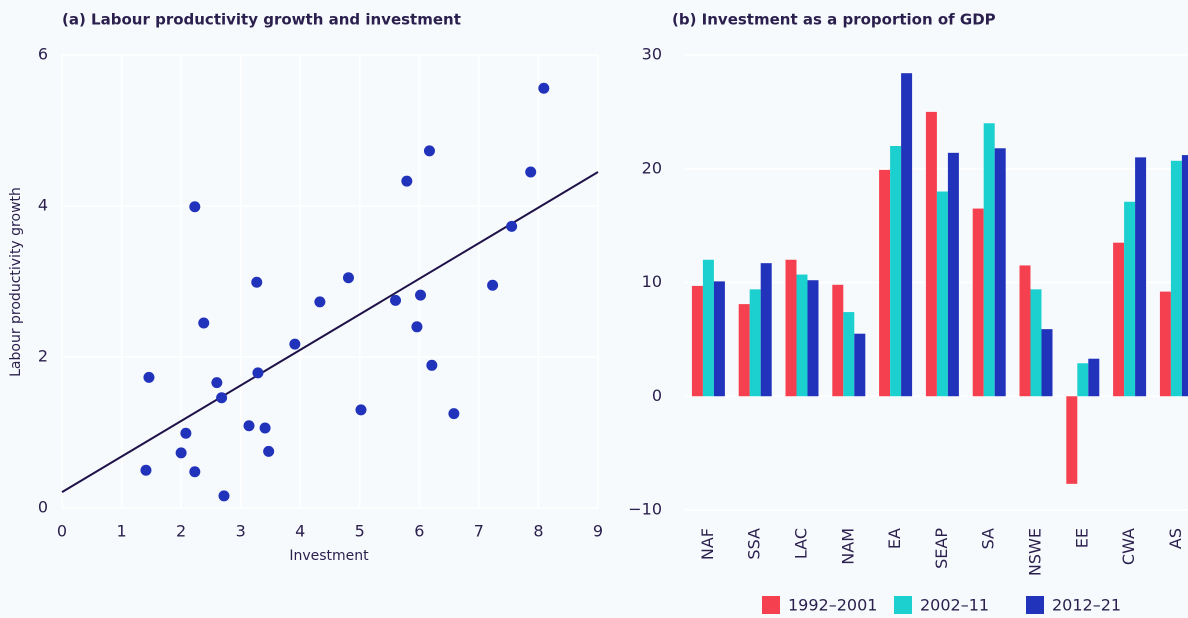  Describe the element at coordinates (954, 605) in the screenshot. I see `legend-label: 2002–11` at that location.